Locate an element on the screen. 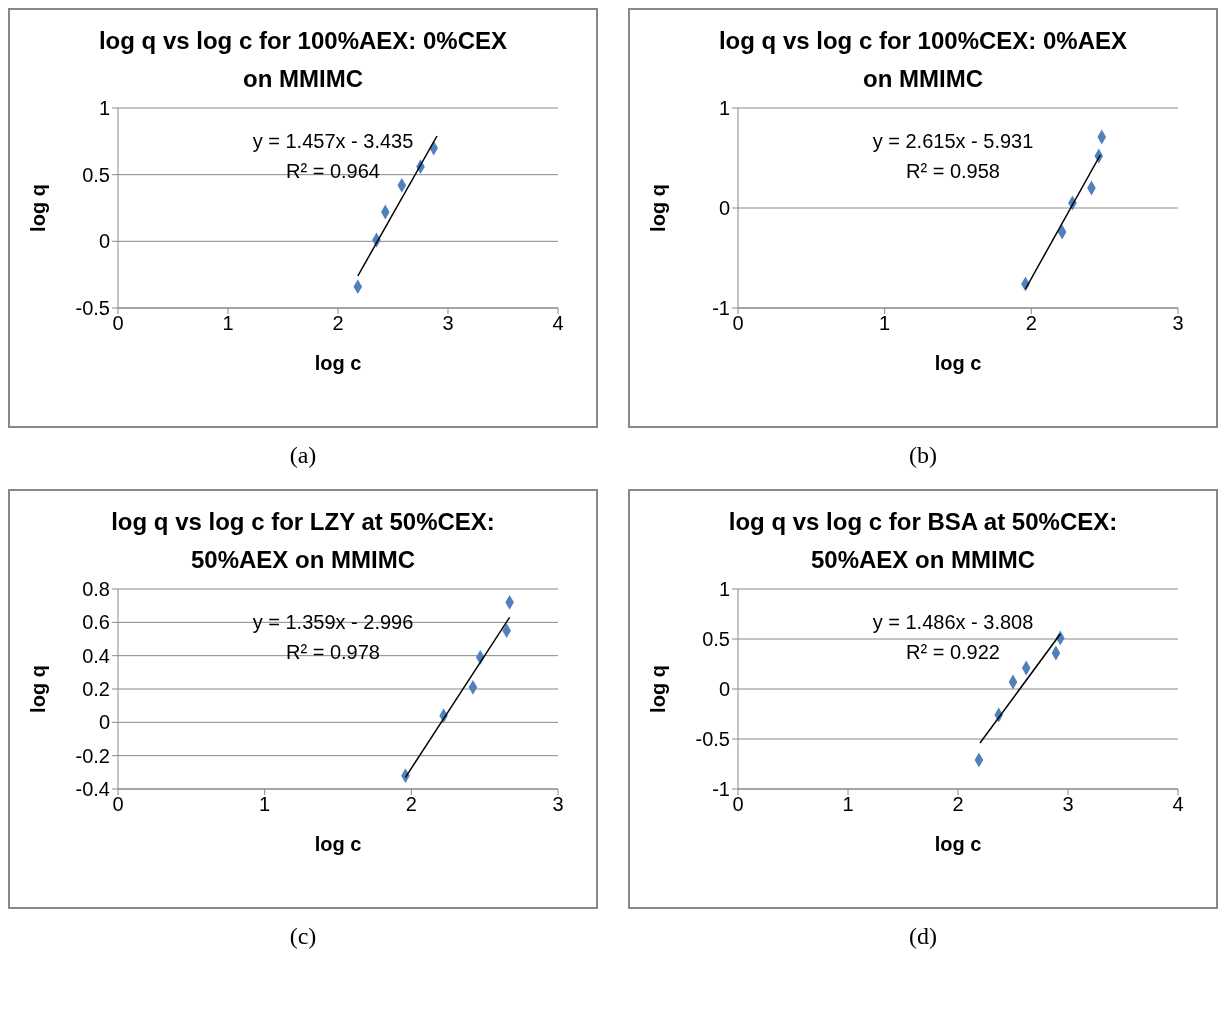 The image size is (1227, 1030). annotation: R² = 0.964 is located at coordinates (333, 171).